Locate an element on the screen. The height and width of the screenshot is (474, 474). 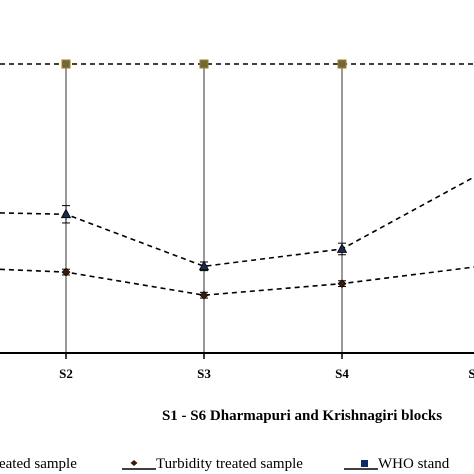
x-tick-labels: S2 S3 S4 S is located at coordinates (266, 373).